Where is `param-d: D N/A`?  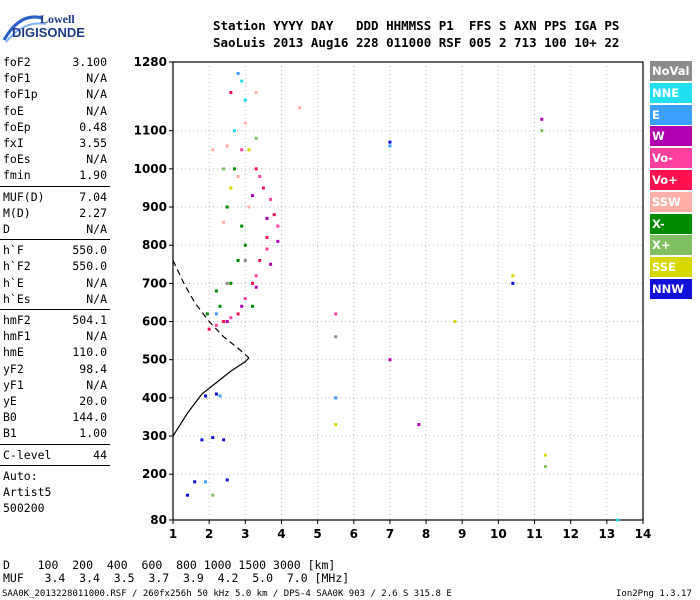 param-d: D N/A is located at coordinates (55, 229).